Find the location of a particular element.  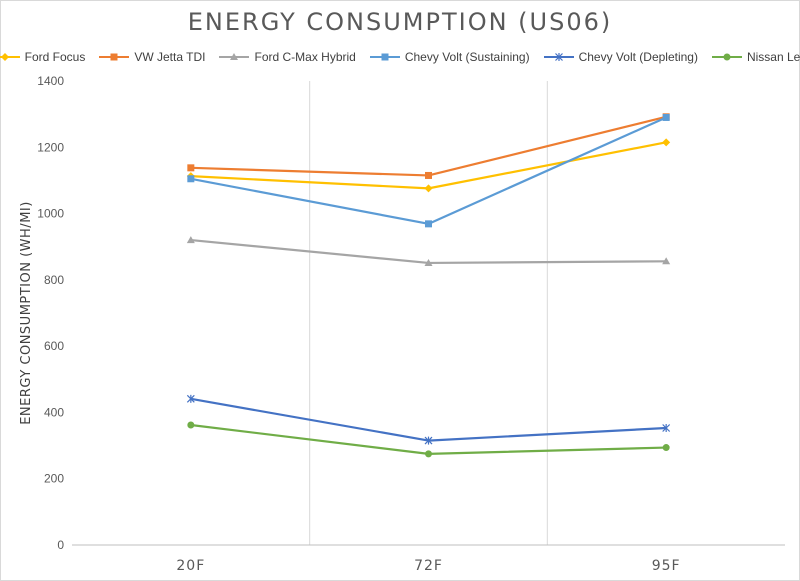

y-tick-label: 400 is located at coordinates (54, 412).